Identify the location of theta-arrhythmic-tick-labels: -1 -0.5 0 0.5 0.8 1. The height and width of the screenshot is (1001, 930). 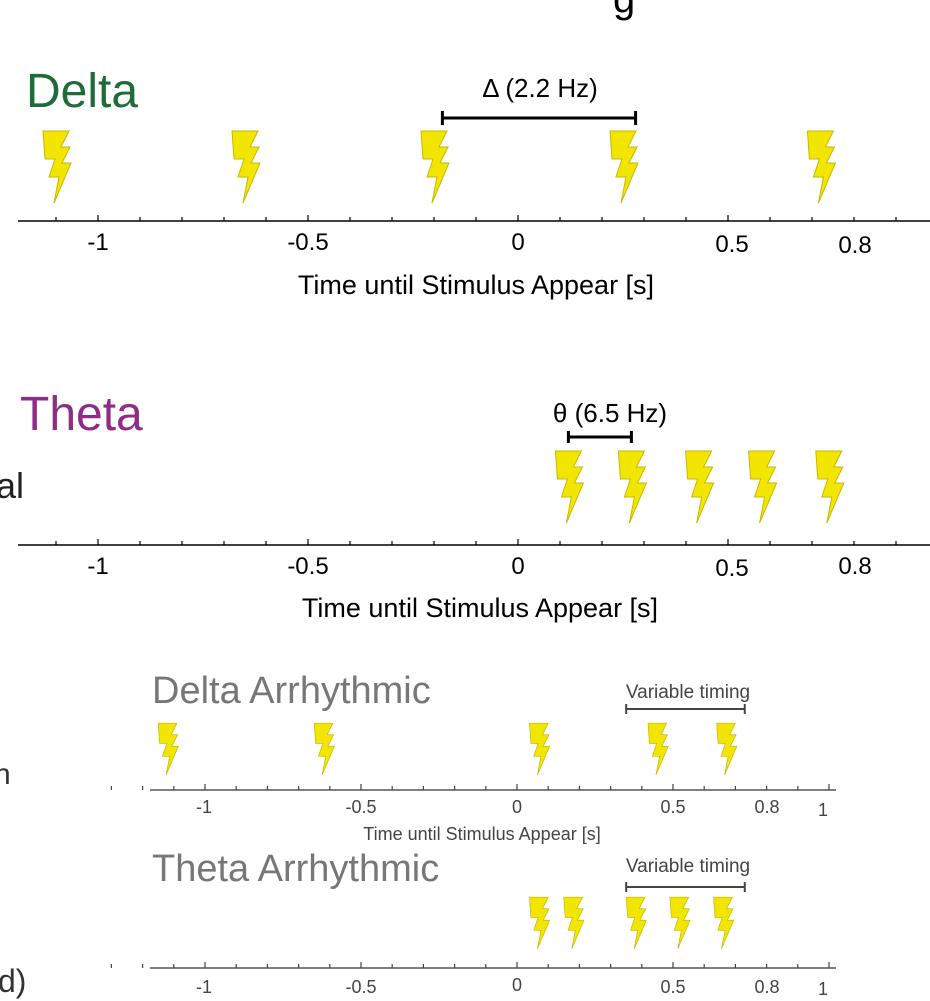
(512, 987).